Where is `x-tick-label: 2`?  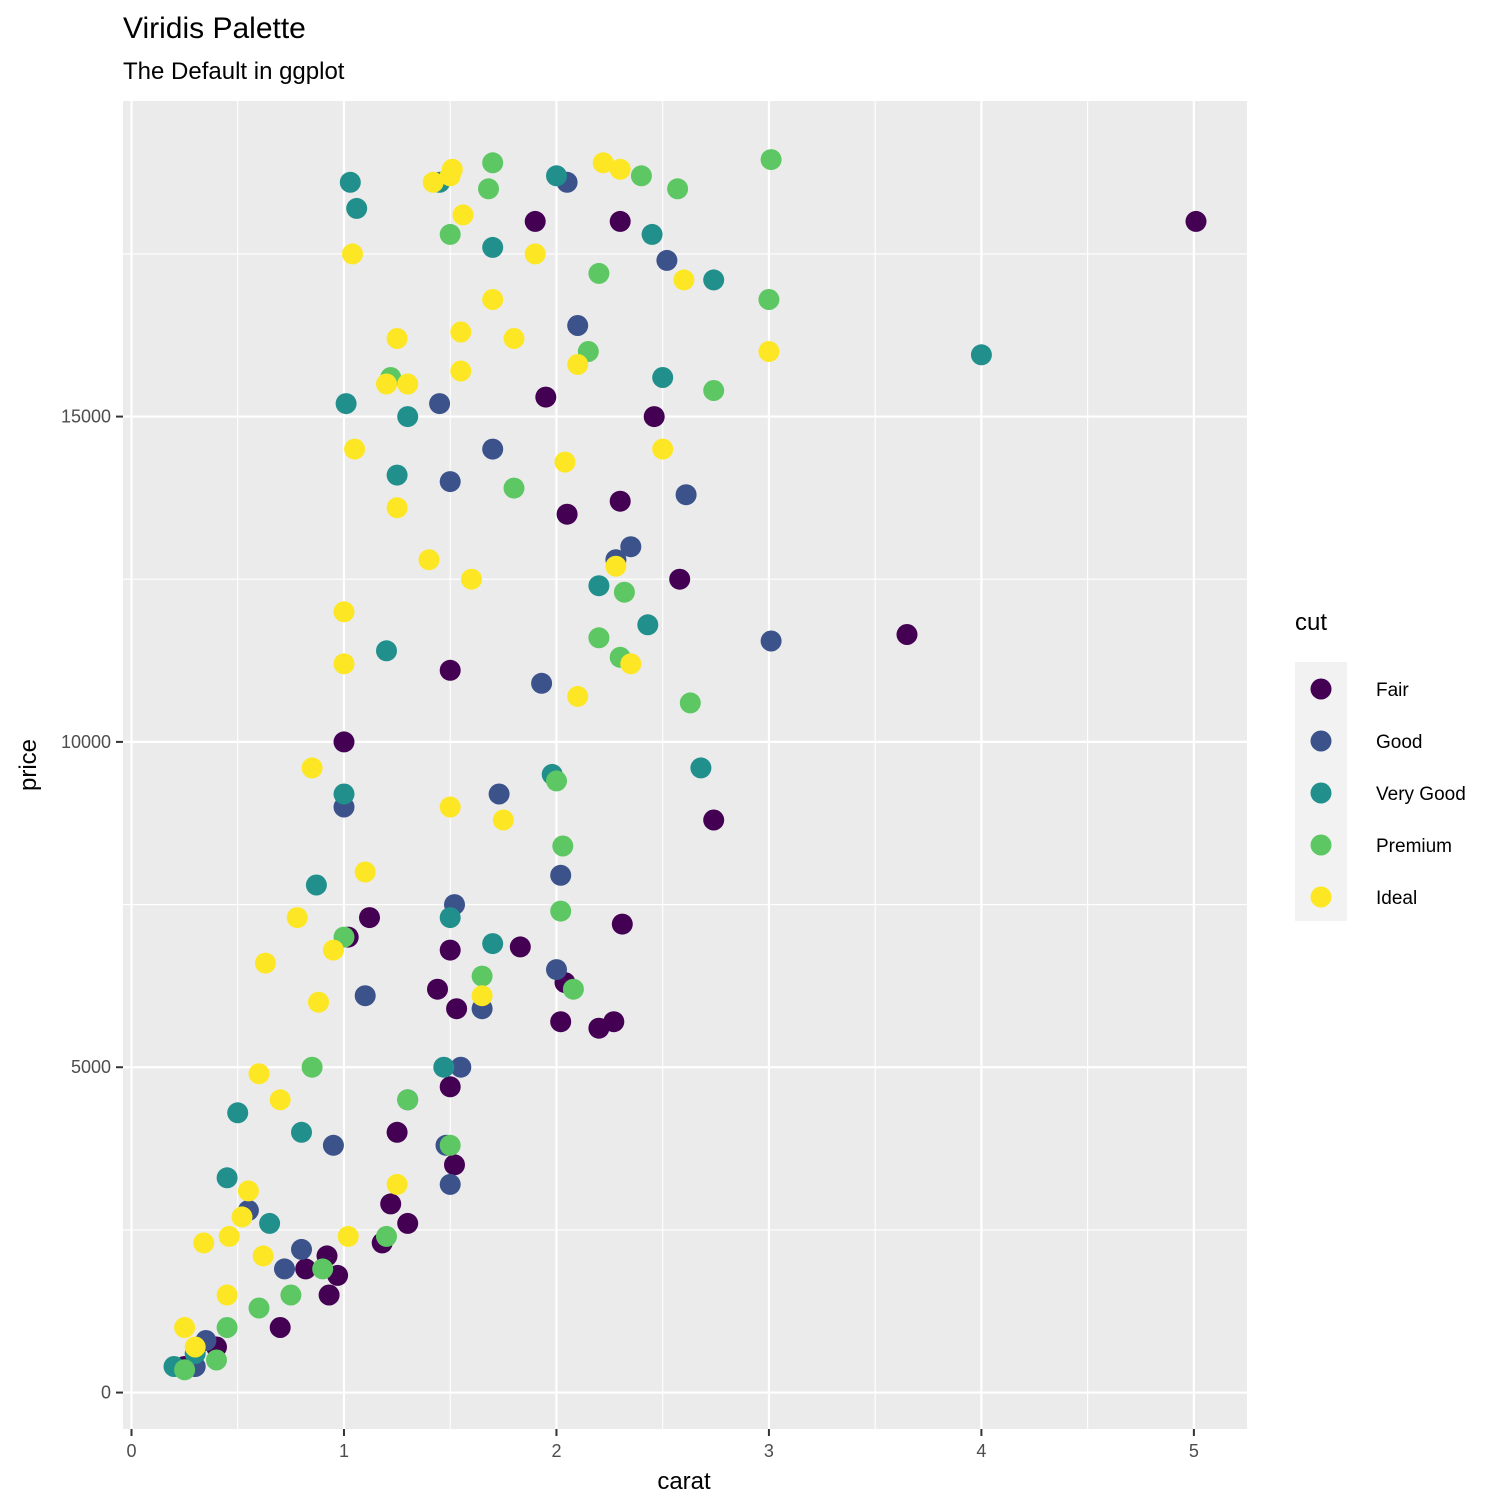 x-tick-label: 2 is located at coordinates (556, 1451).